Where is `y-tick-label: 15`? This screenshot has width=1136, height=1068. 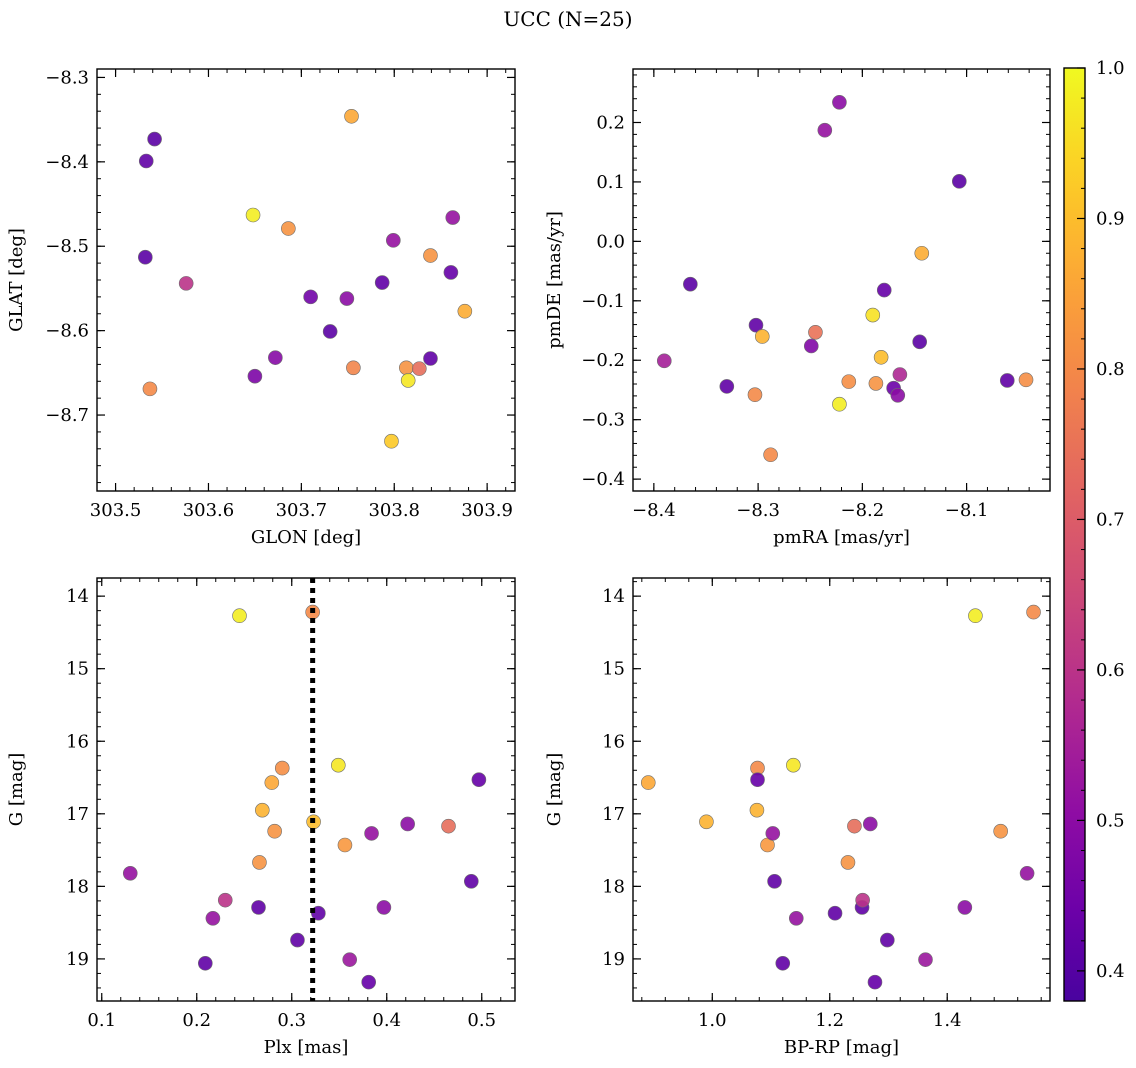 y-tick-label: 15 is located at coordinates (613, 669).